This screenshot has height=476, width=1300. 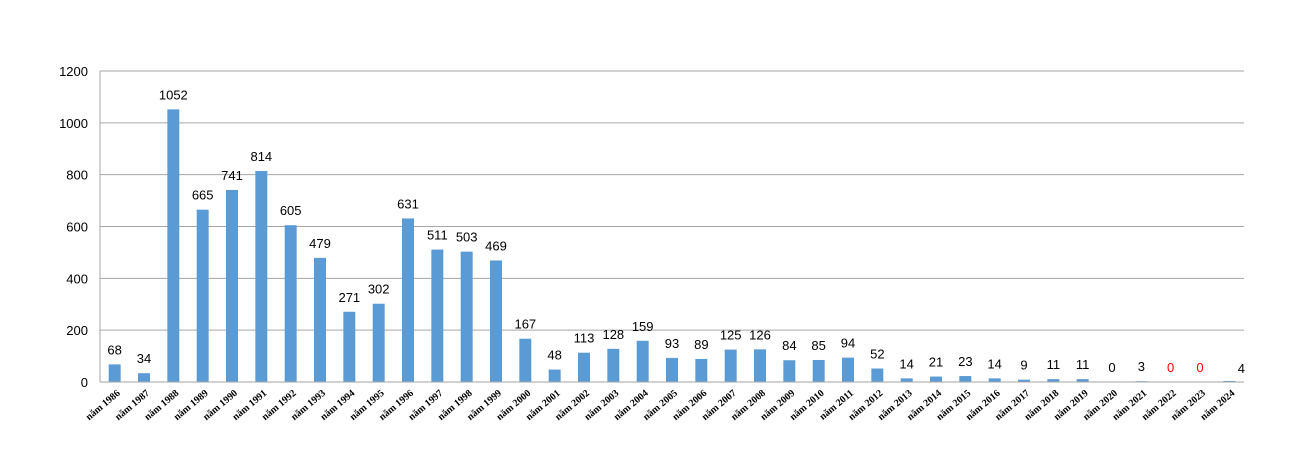 I want to click on data-label: 631, so click(x=408, y=203).